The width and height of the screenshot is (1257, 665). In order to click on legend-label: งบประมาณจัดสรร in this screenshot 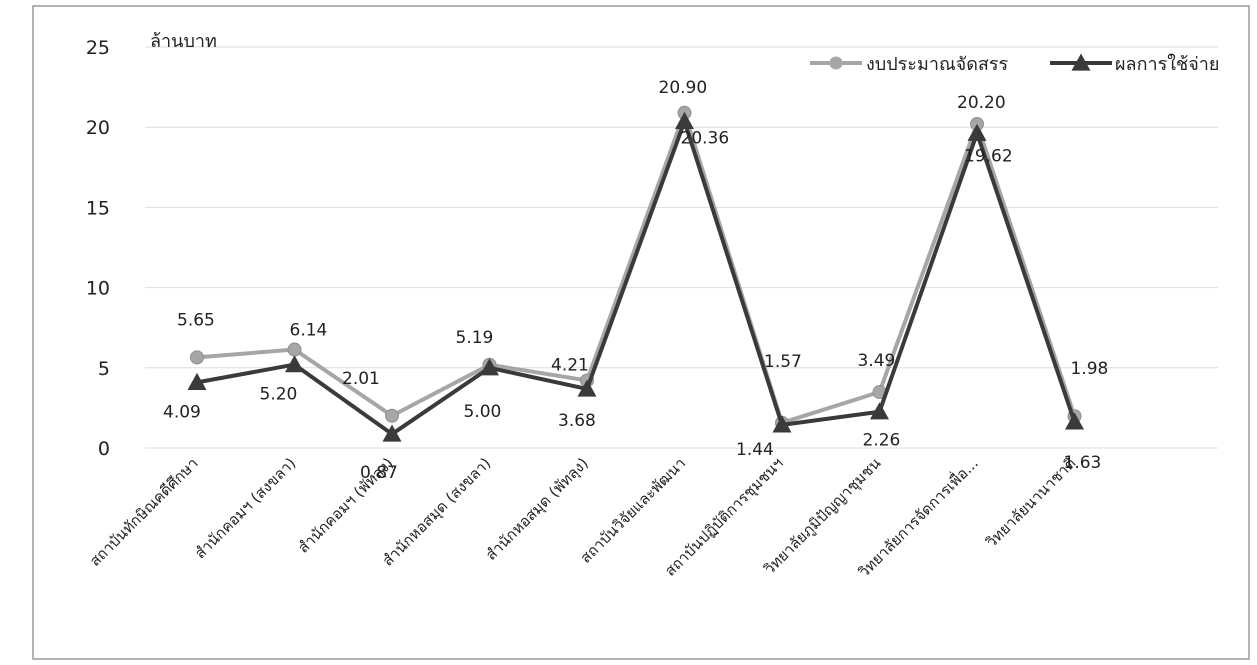, I will do `click(937, 64)`.